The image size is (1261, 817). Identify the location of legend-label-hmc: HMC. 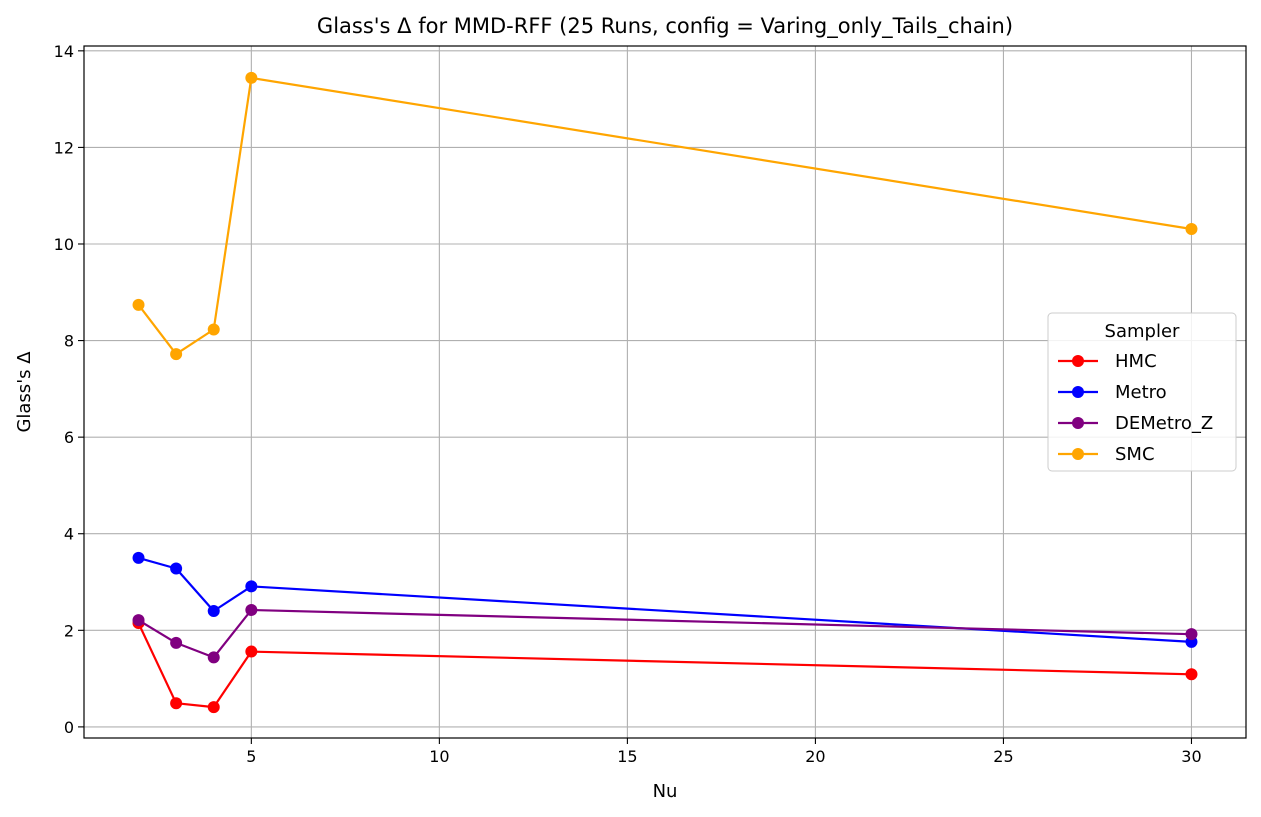
(1136, 361).